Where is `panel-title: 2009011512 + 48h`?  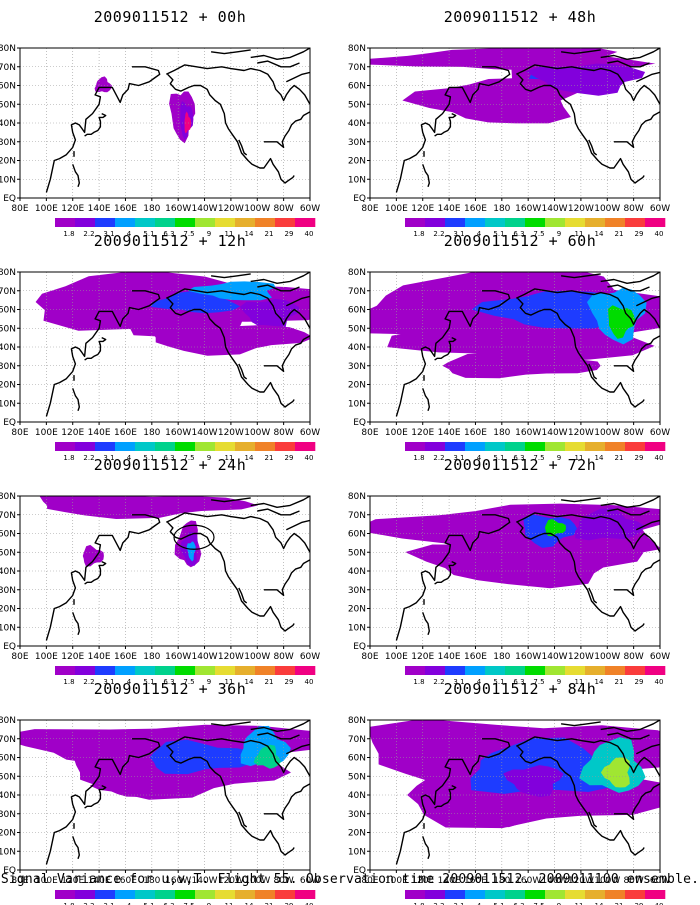
panel-title: 2009011512 + 48h is located at coordinates (520, 17).